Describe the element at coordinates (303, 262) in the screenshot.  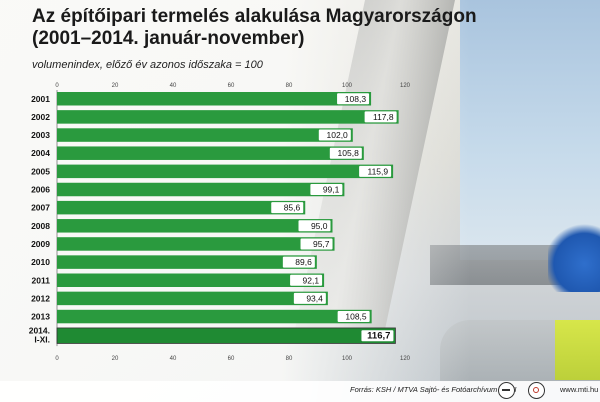
I see `value-label: 89,6` at that location.